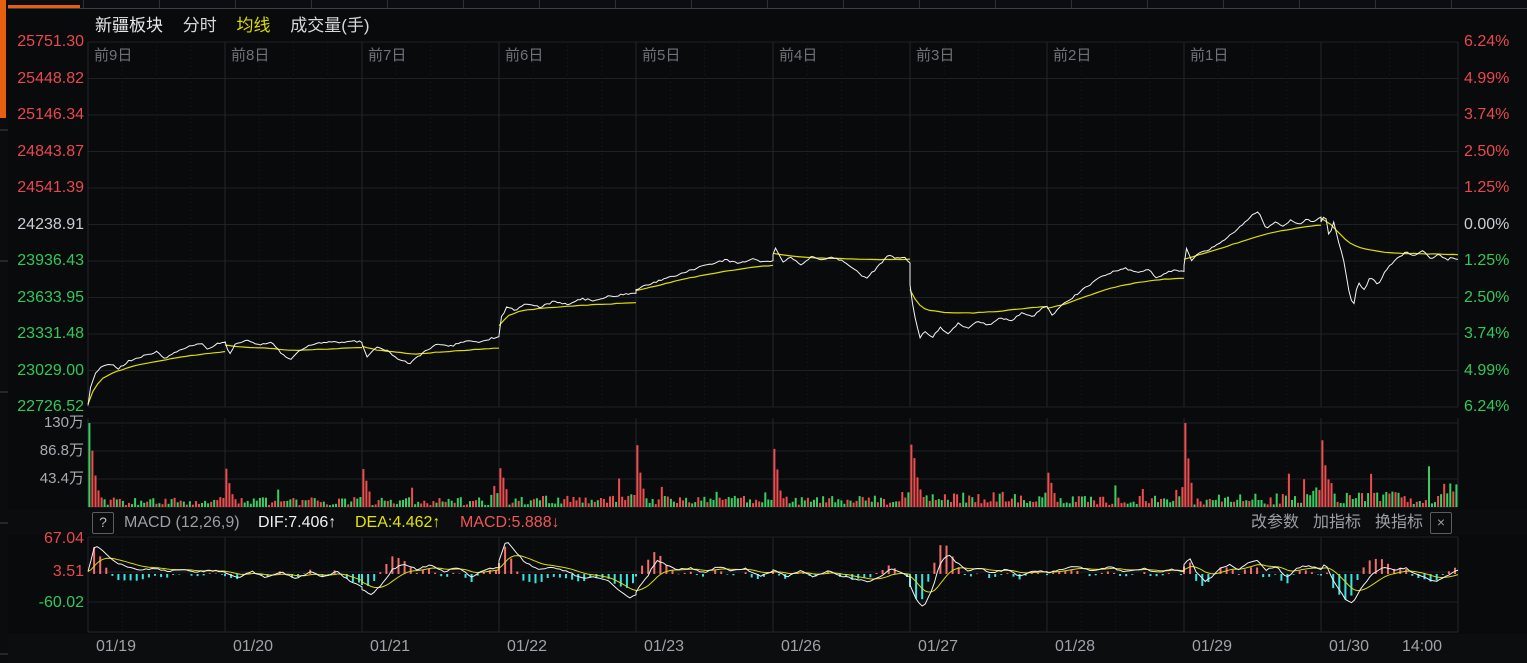  I want to click on left-rail, so click(4, 331).